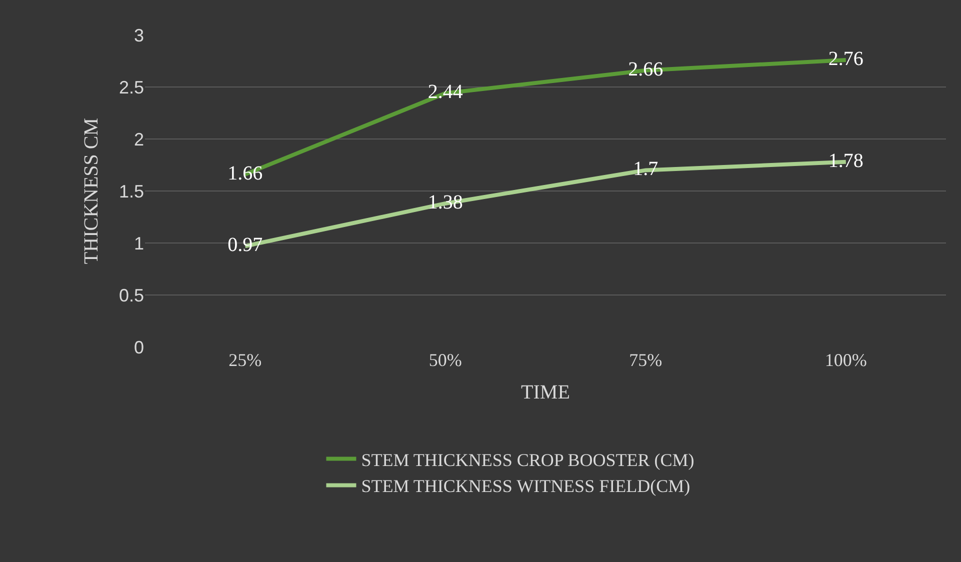 The height and width of the screenshot is (562, 961). I want to click on y-tick-label: 1.5, so click(131, 191).